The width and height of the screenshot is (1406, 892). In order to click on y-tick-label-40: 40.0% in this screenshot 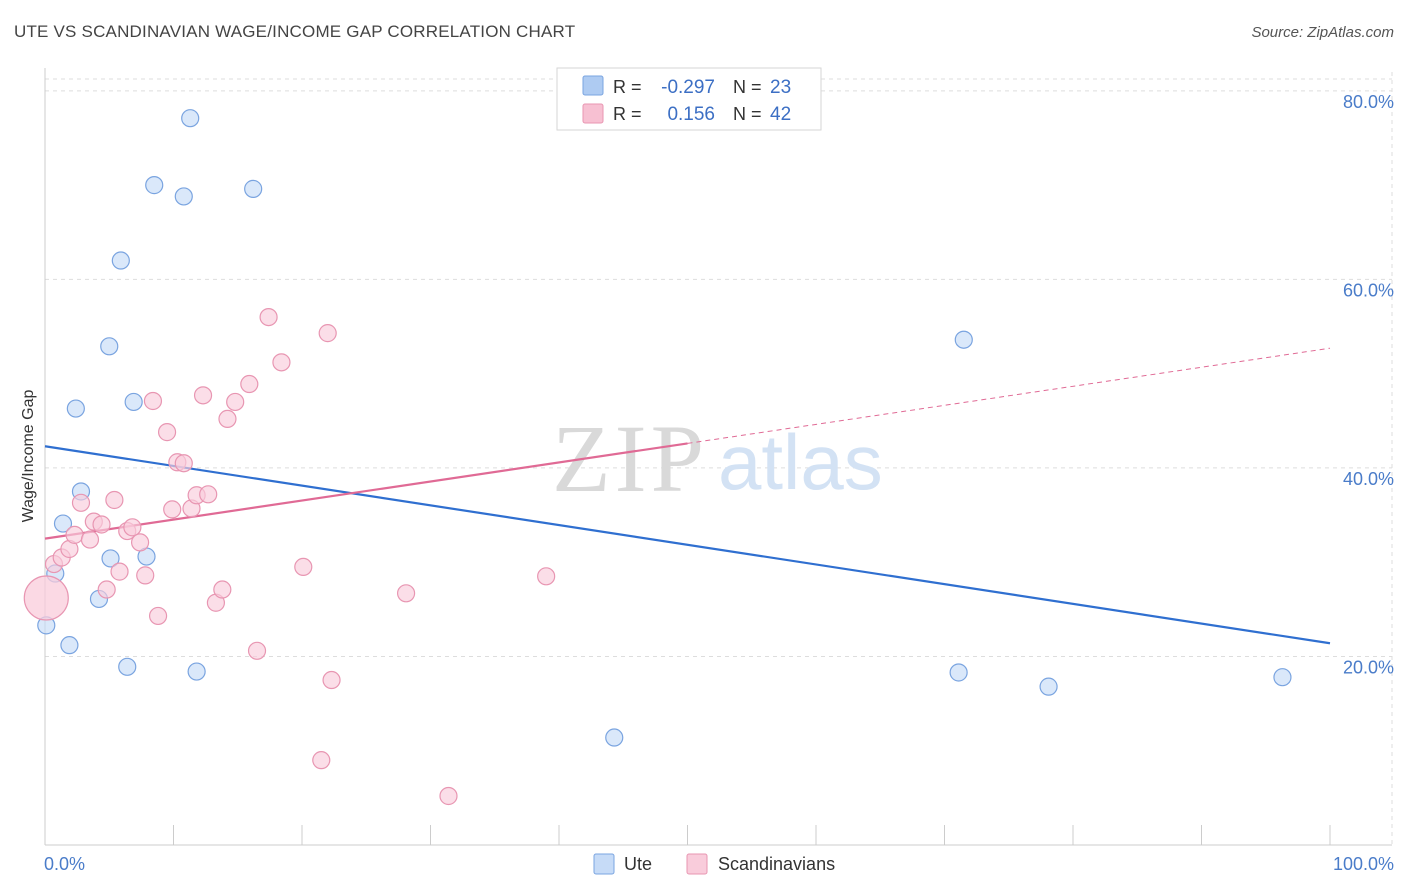, I will do `click(1368, 479)`.